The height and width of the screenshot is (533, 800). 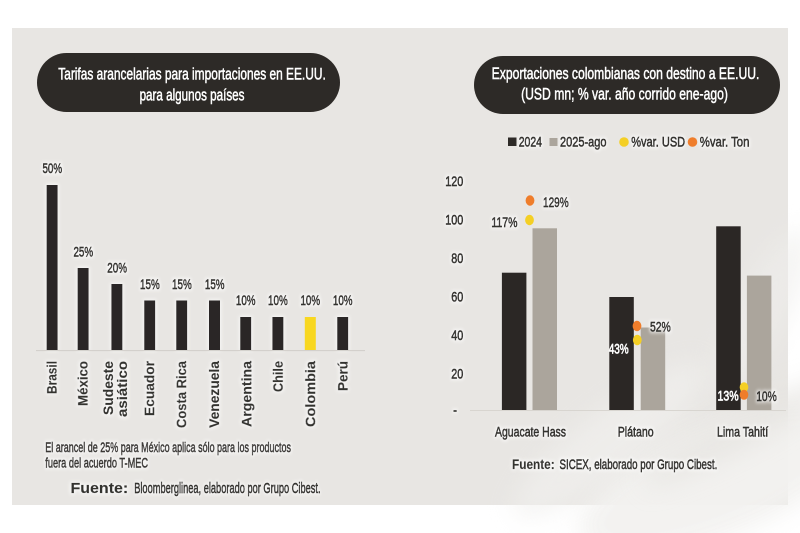 I want to click on svg-text: 80, so click(x=457, y=259).